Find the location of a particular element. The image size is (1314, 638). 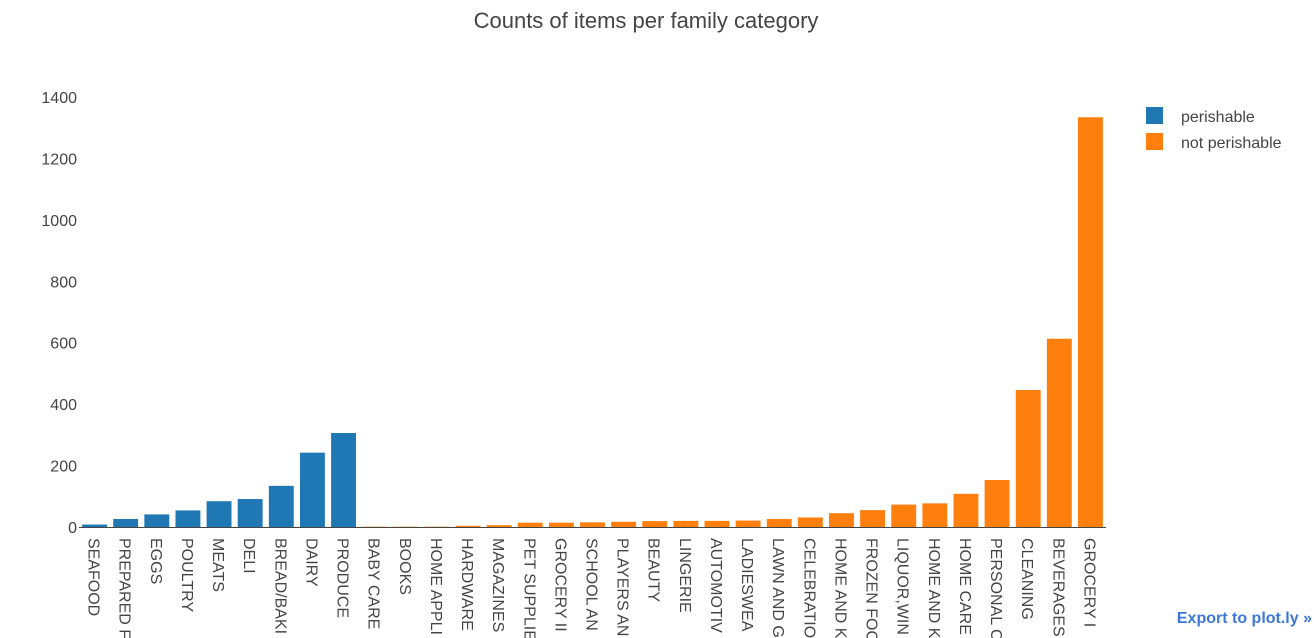

y-tick-label: 400 is located at coordinates (63, 405).